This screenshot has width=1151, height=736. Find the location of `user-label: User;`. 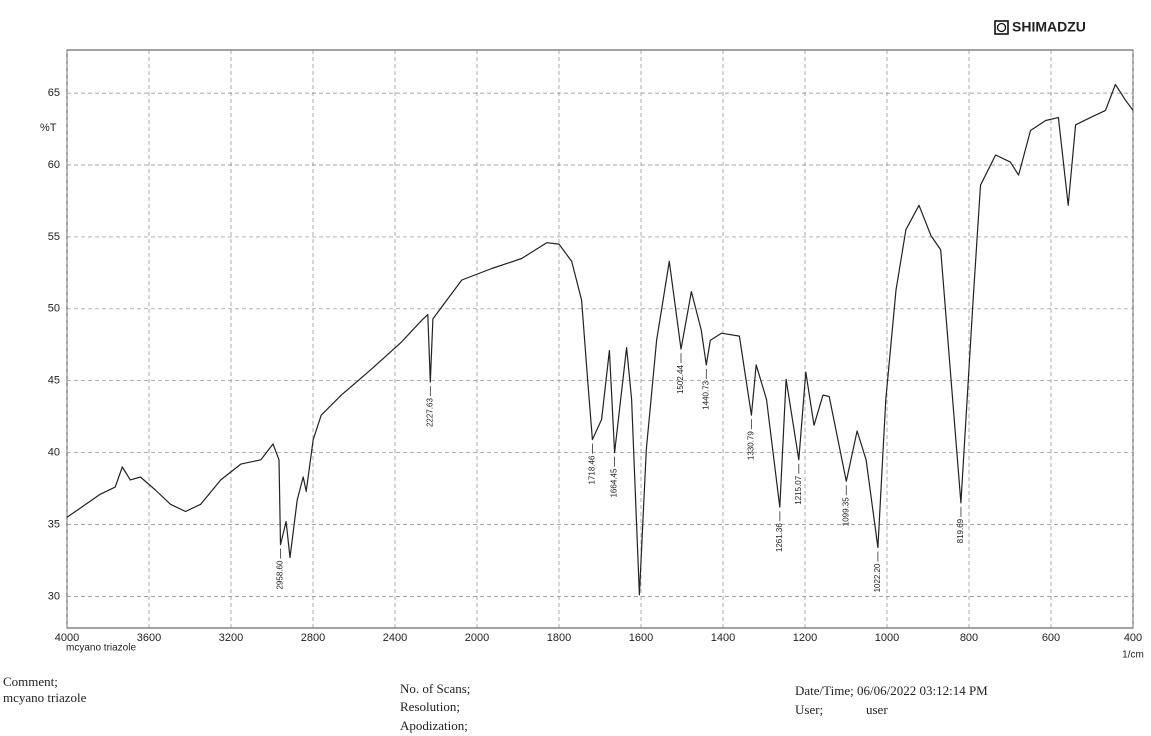

user-label: User; is located at coordinates (809, 709).